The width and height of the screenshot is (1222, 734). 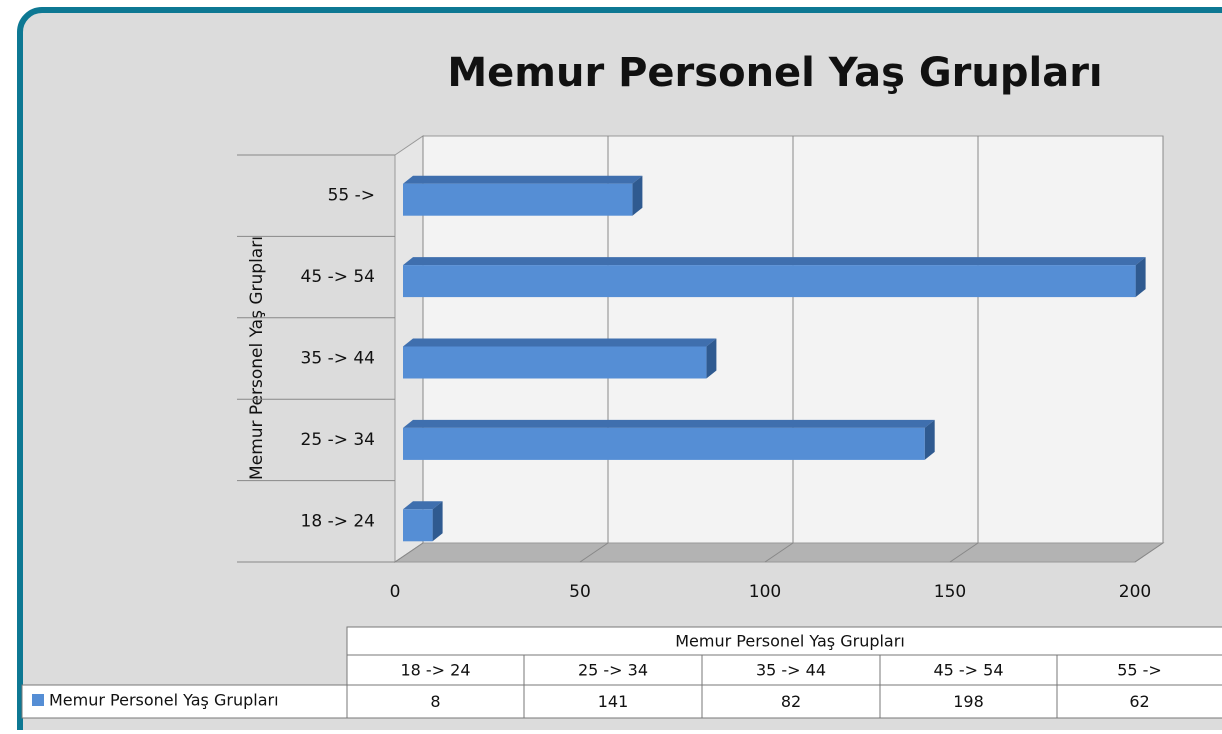 I want to click on table-category: 45 -> 54, so click(x=968, y=670).